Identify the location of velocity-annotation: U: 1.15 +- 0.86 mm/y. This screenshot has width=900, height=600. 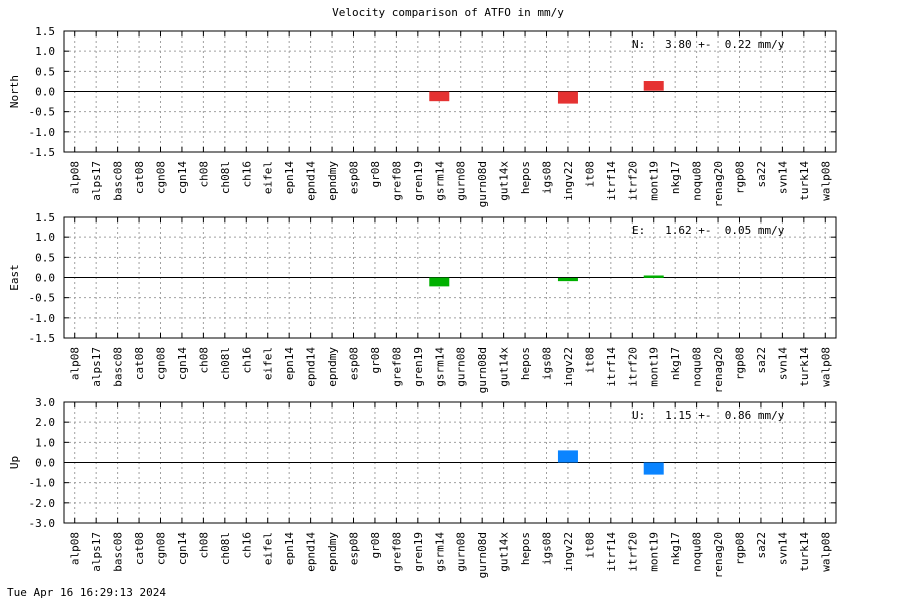
(708, 415).